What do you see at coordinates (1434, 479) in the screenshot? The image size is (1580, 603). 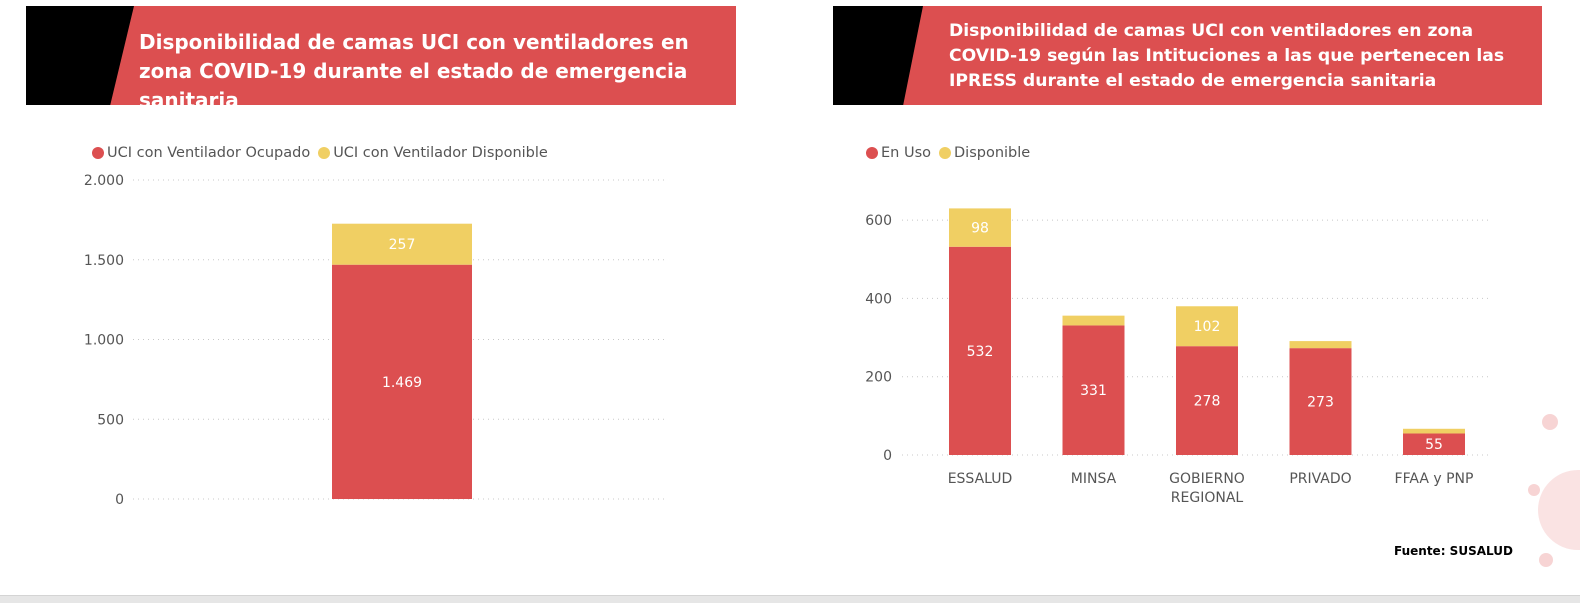 I see `x-tick-label: FFAA y PNP` at bounding box center [1434, 479].